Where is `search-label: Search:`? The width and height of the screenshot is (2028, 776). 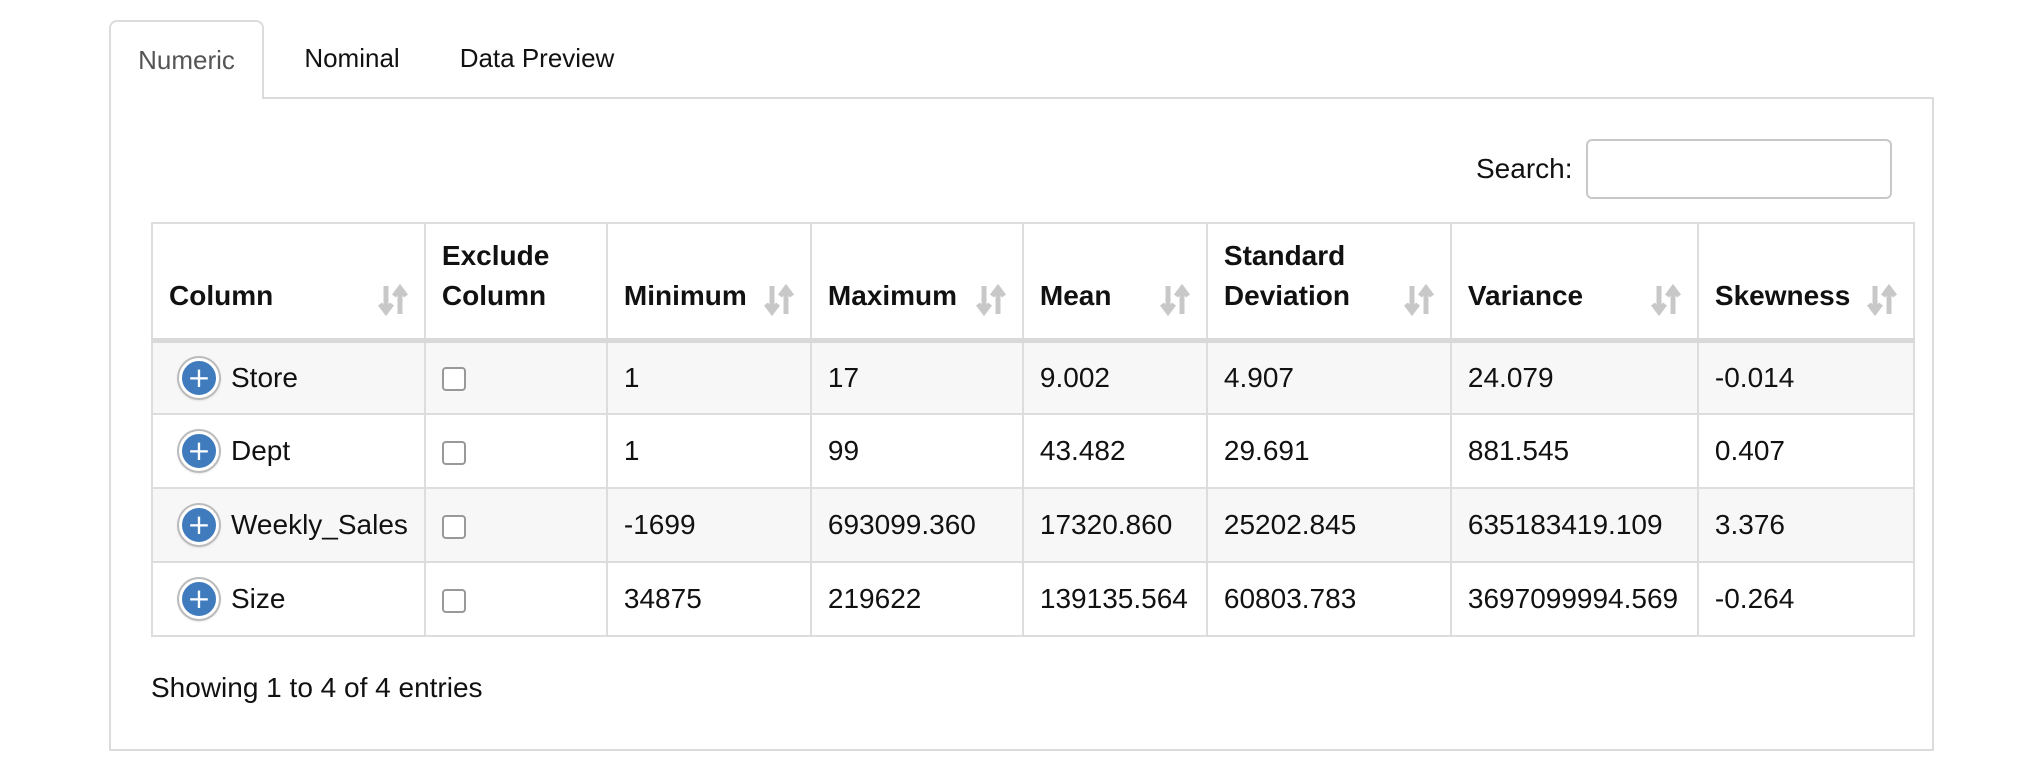 search-label: Search: is located at coordinates (1524, 168).